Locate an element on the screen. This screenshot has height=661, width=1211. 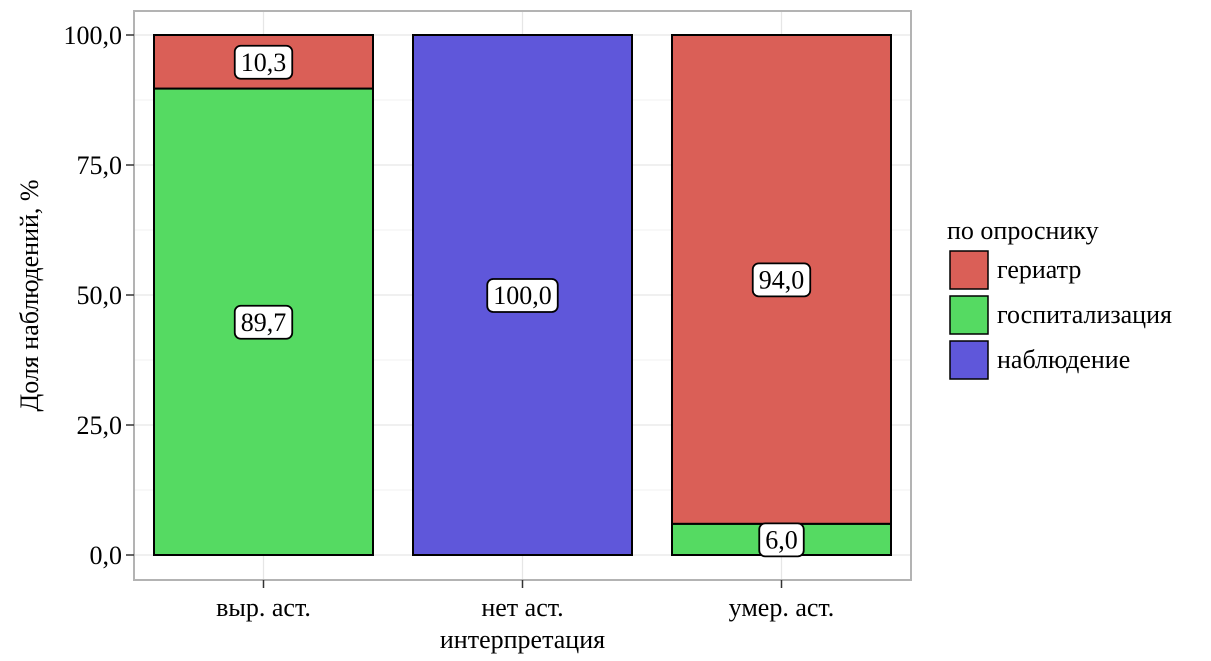
data-label: 94,0 is located at coordinates (781, 280).